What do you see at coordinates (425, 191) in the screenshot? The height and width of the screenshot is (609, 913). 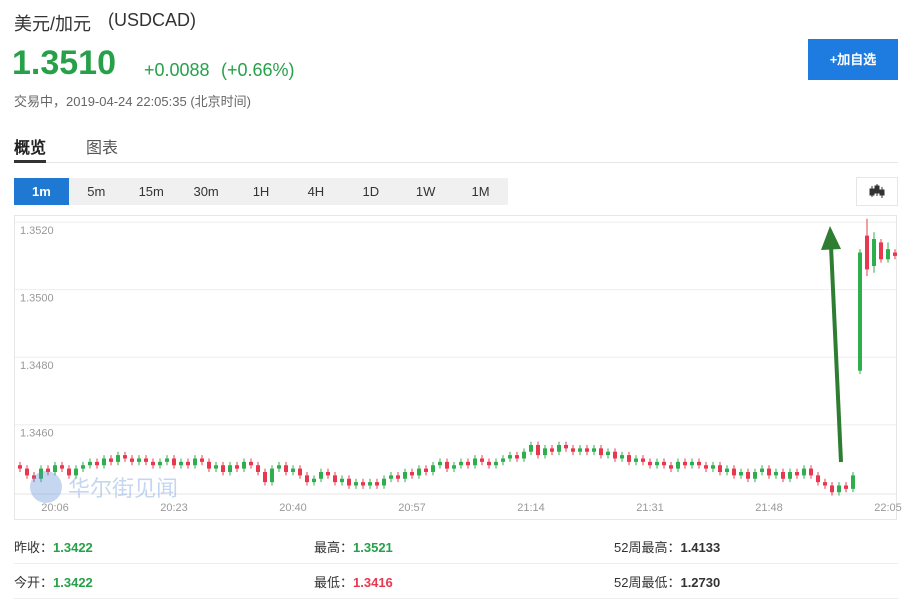 I see `period-button: 1W` at bounding box center [425, 191].